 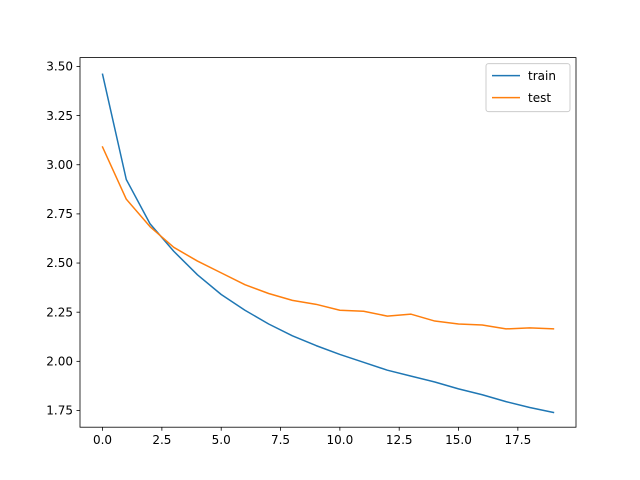 I want to click on legend-label-train: train, so click(x=542, y=76).